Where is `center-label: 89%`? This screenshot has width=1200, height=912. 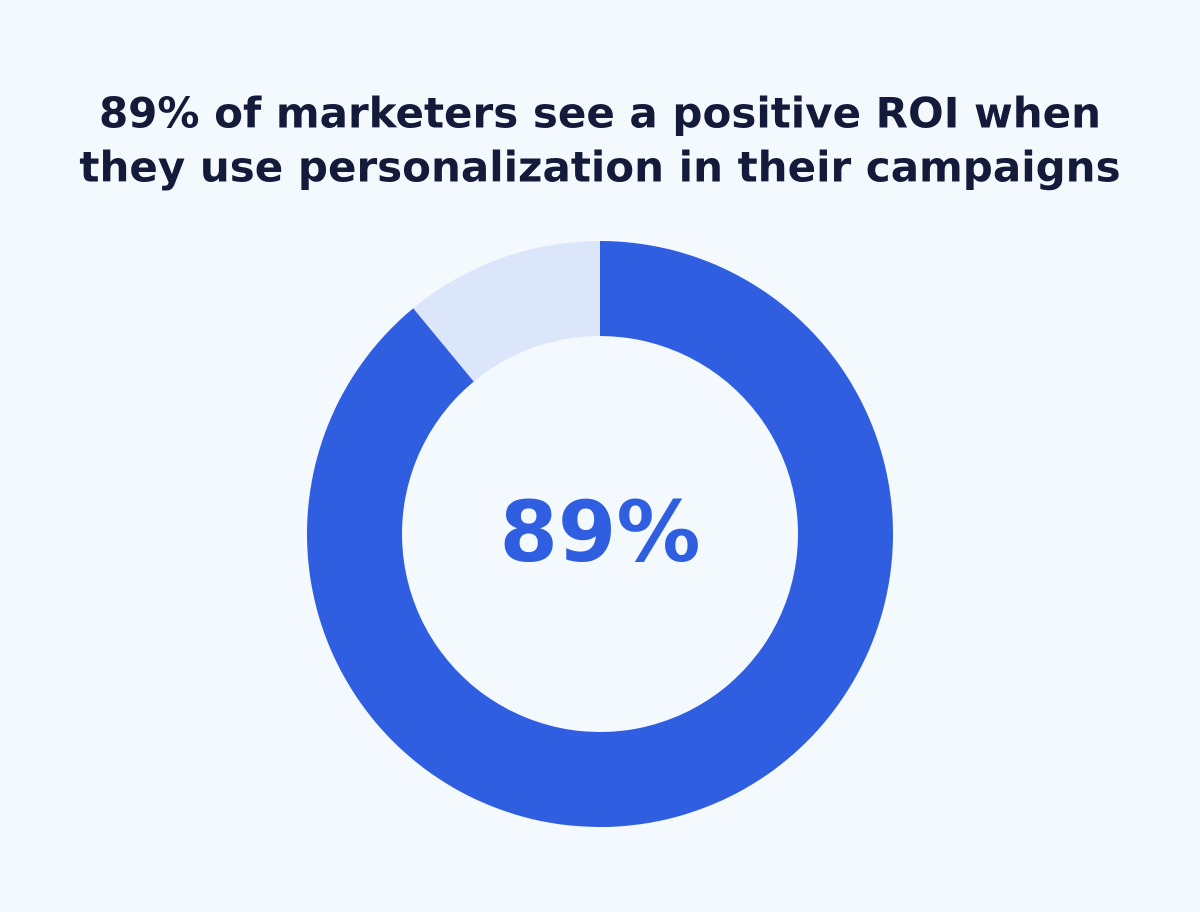
center-label: 89% is located at coordinates (599, 532).